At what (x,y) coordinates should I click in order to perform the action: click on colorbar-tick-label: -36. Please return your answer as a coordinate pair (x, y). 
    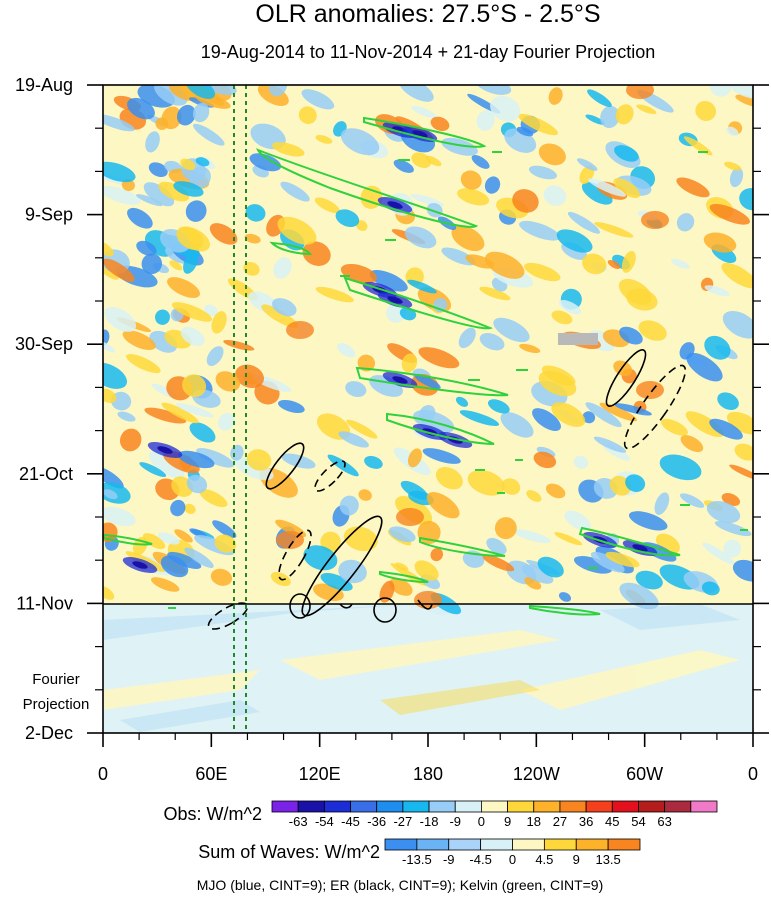
    Looking at the image, I should click on (376, 821).